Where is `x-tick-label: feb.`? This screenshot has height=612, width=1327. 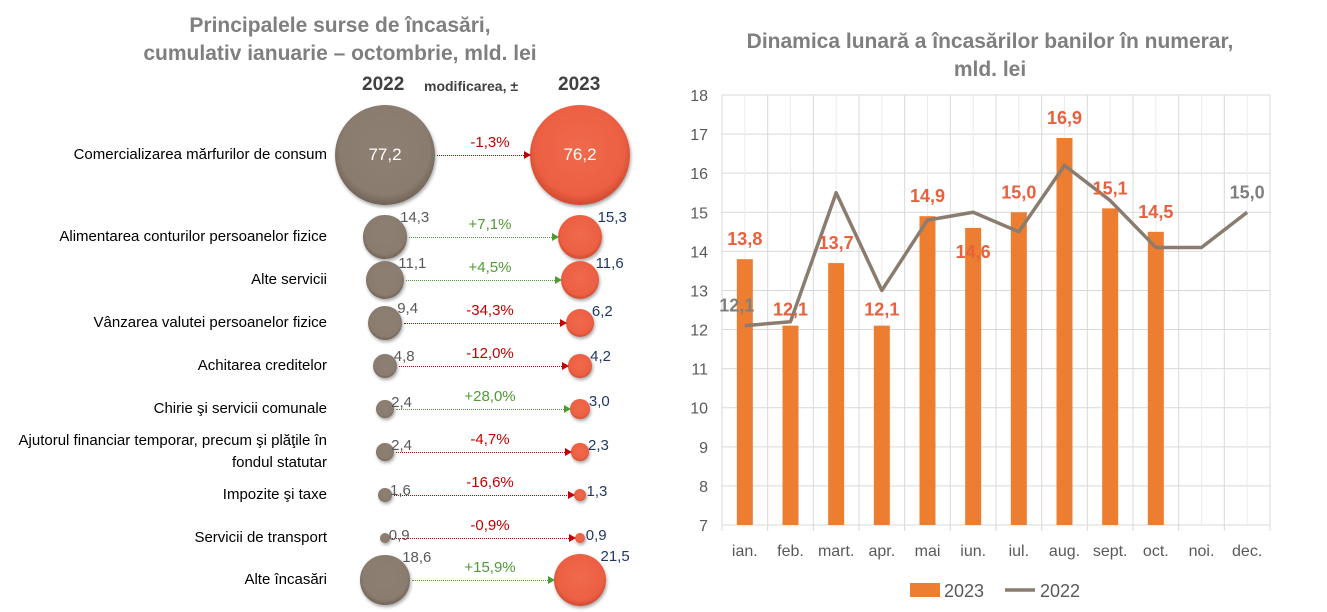 x-tick-label: feb. is located at coordinates (790, 551).